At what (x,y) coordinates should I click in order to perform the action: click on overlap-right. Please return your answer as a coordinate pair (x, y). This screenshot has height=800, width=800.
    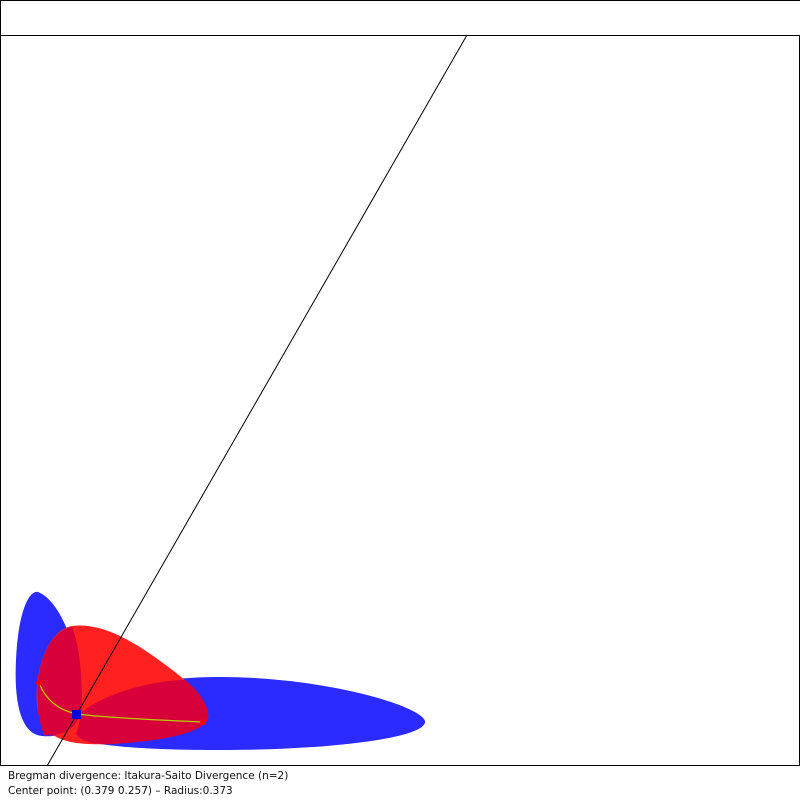
    Looking at the image, I should click on (142, 712).